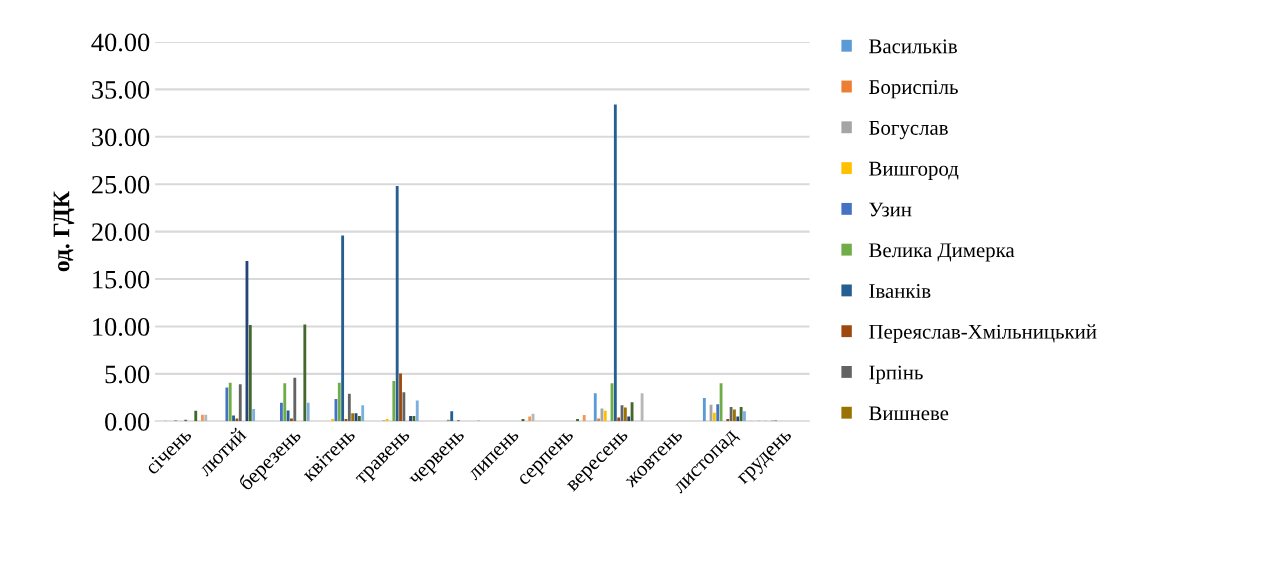 Image resolution: width=1261 pixels, height=567 pixels. What do you see at coordinates (913, 89) in the screenshot?
I see `legend-label: Бориспіль` at bounding box center [913, 89].